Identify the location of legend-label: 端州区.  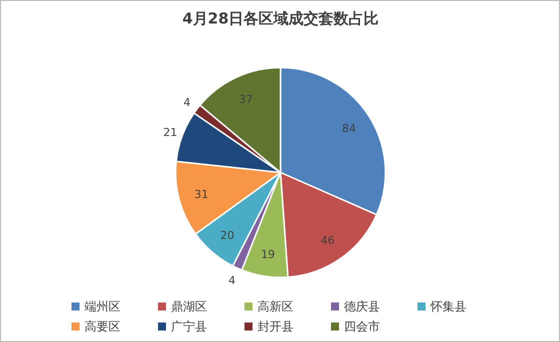
(102, 307).